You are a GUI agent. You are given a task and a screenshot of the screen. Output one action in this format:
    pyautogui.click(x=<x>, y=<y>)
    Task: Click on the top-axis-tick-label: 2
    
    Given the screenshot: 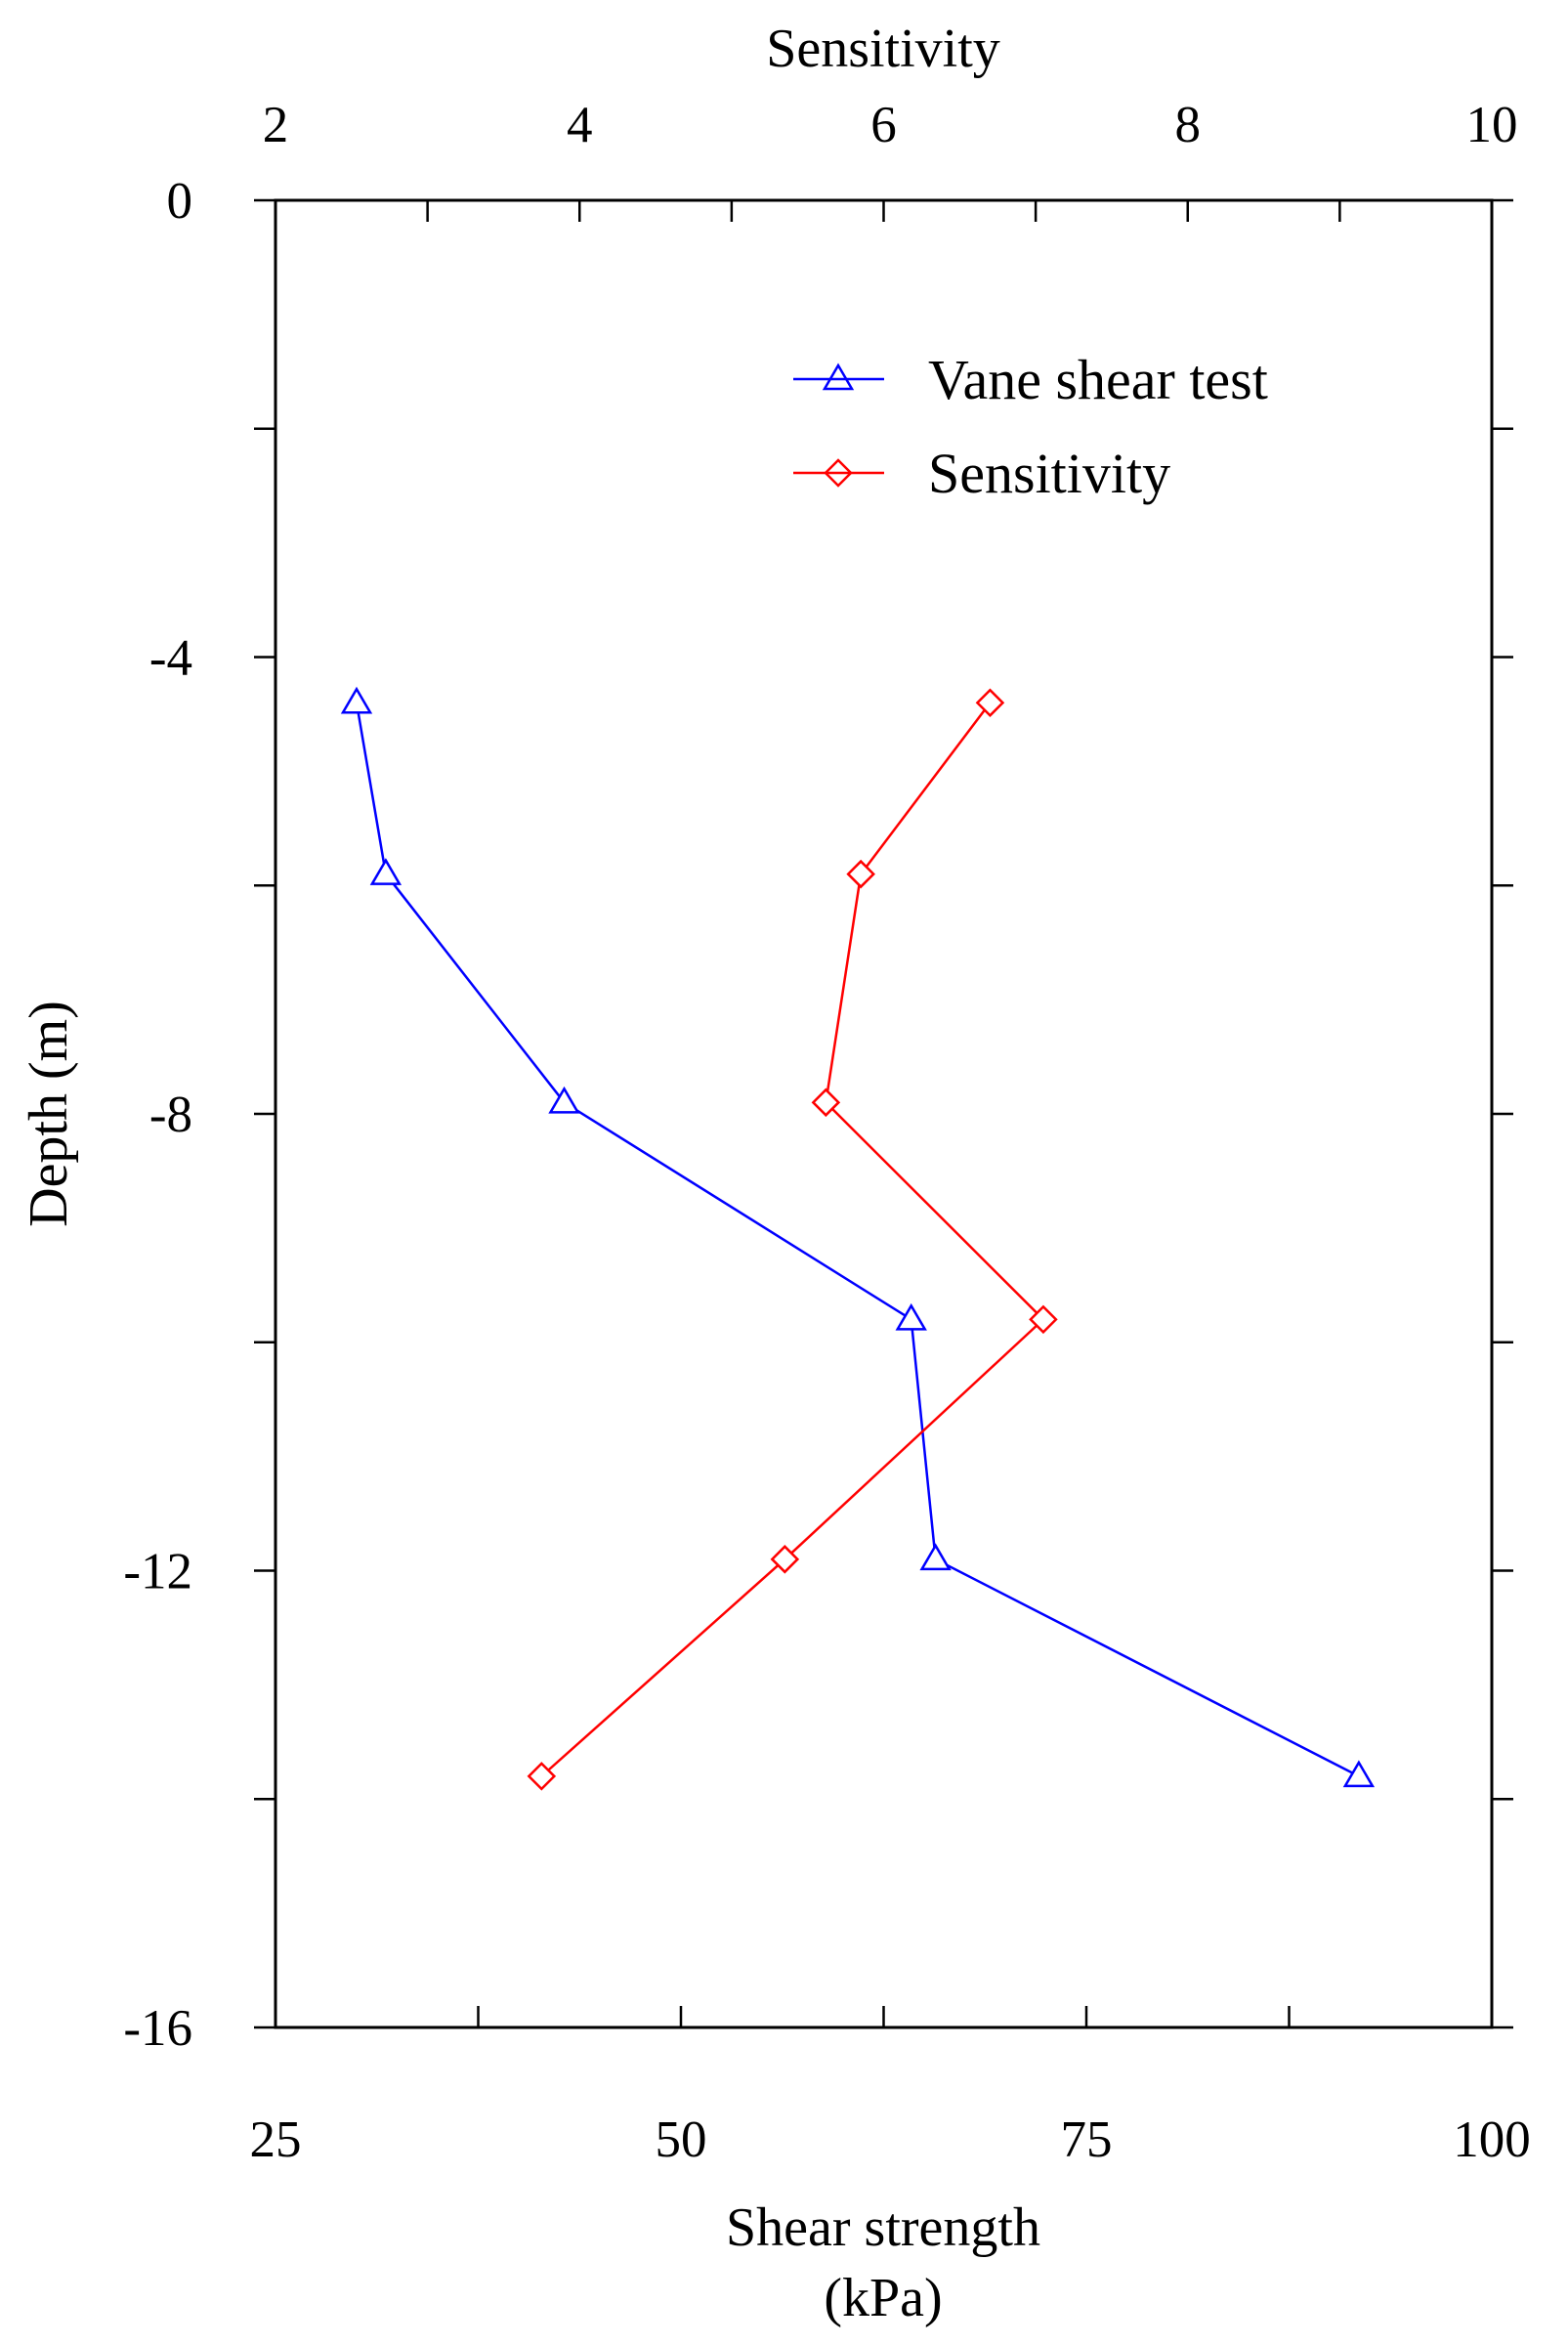 What is the action you would take?
    pyautogui.click(x=276, y=125)
    